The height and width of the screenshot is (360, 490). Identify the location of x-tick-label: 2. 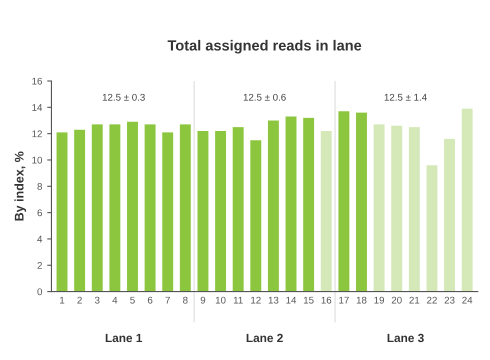
(79, 300).